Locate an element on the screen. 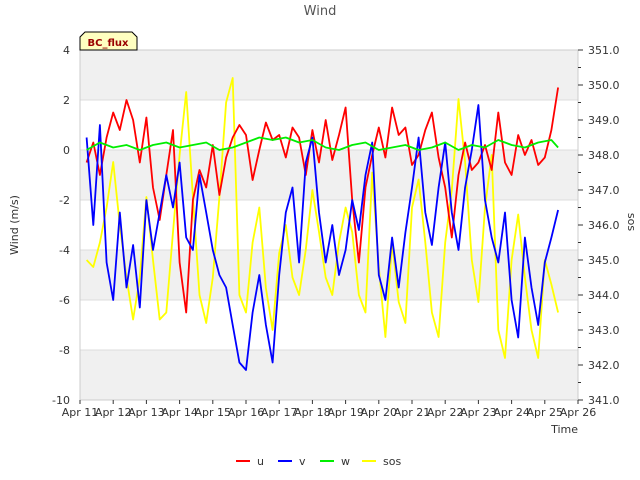  x-tick-label: Apr 15 is located at coordinates (213, 412).